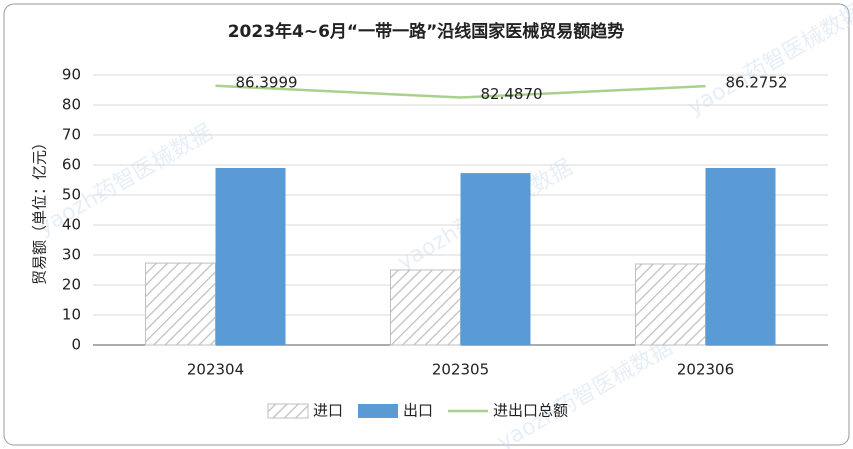 The width and height of the screenshot is (853, 449). Describe the element at coordinates (215, 370) in the screenshot. I see `x-tick-label: 202304` at that location.